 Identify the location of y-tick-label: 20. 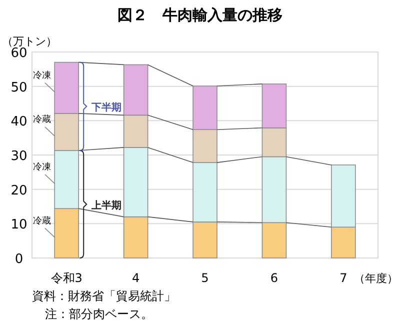
(19, 190).